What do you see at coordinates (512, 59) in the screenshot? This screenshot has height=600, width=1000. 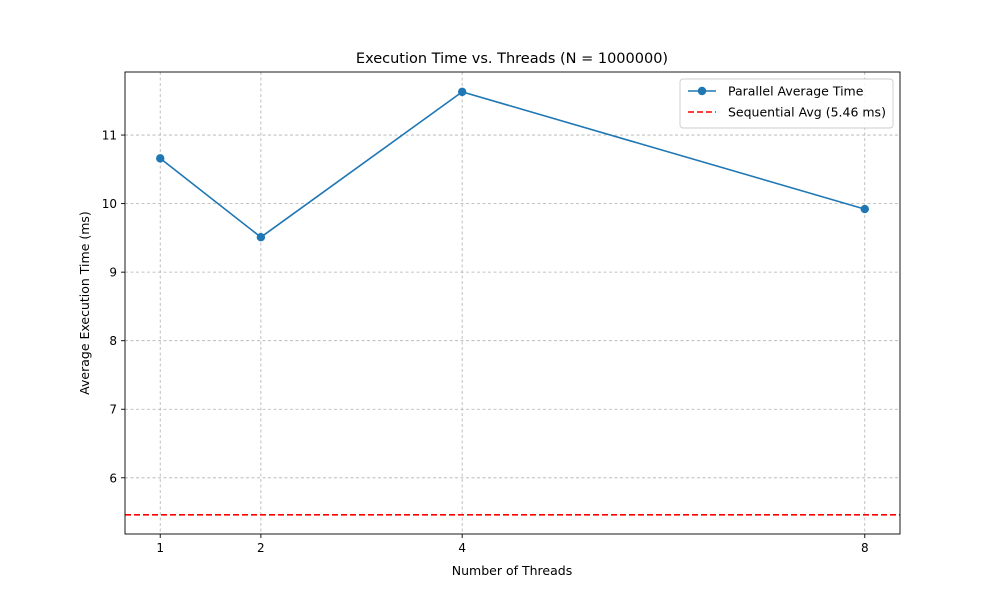 I see `chart-title: Execution Time vs. Threads (N = 1000000)` at bounding box center [512, 59].